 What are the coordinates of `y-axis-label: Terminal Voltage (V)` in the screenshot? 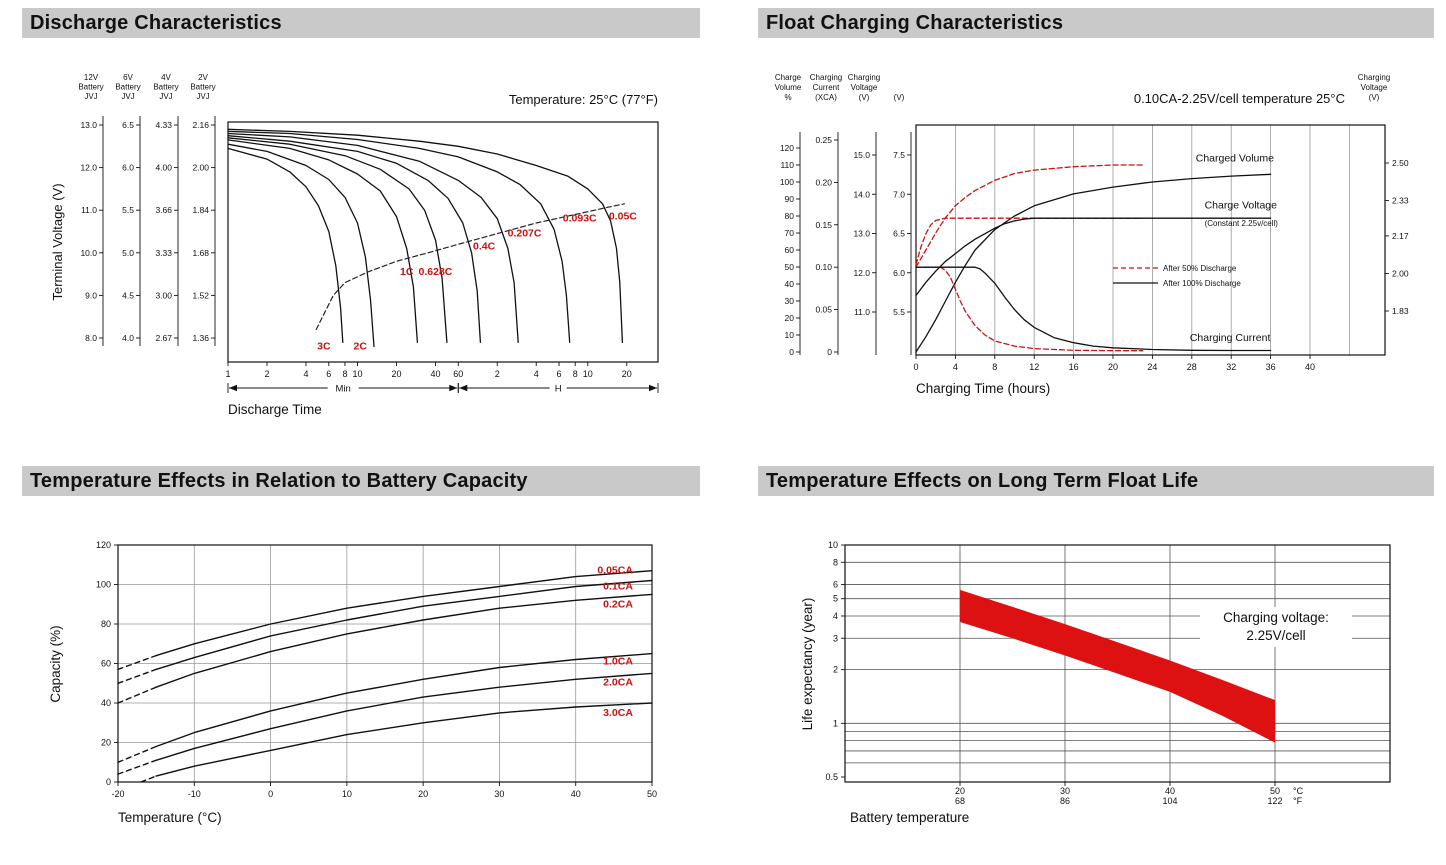 It's located at (57, 241).